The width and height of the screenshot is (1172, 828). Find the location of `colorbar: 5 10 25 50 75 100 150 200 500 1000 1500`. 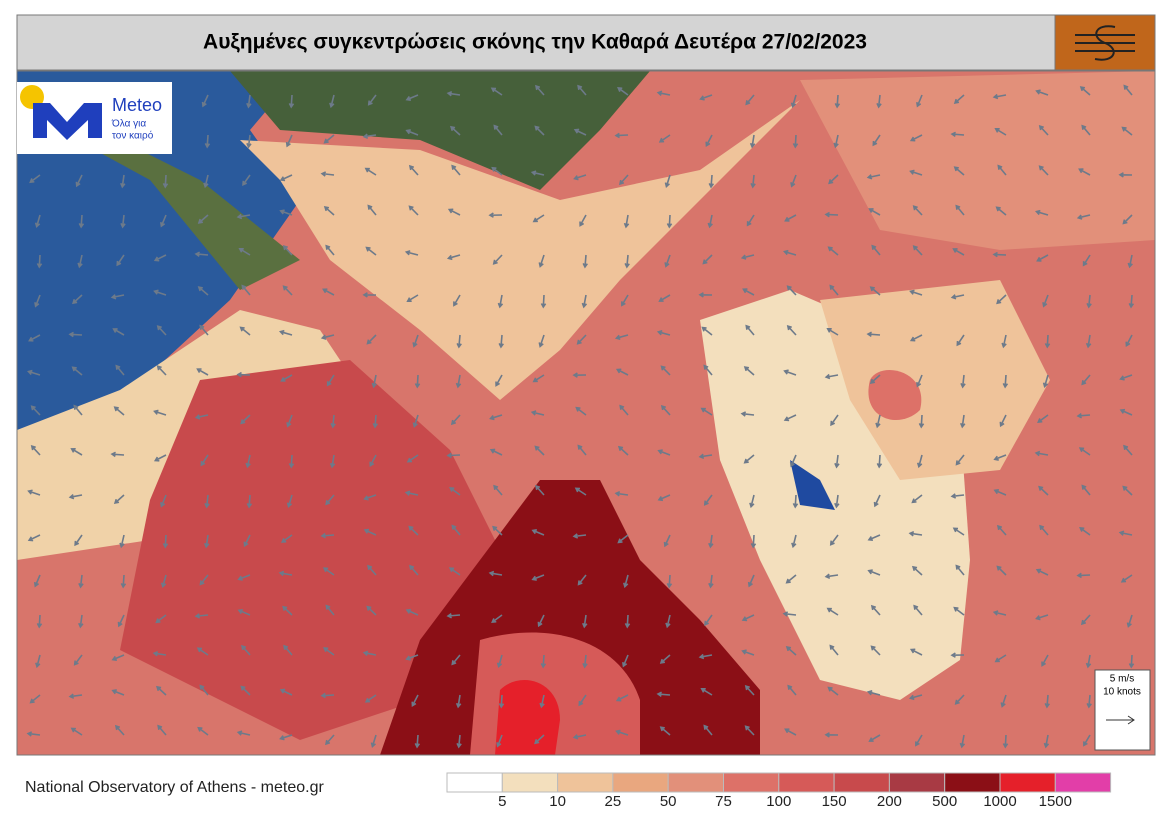

colorbar: 5 10 25 50 75 100 150 200 500 1000 1500 is located at coordinates (779, 791).